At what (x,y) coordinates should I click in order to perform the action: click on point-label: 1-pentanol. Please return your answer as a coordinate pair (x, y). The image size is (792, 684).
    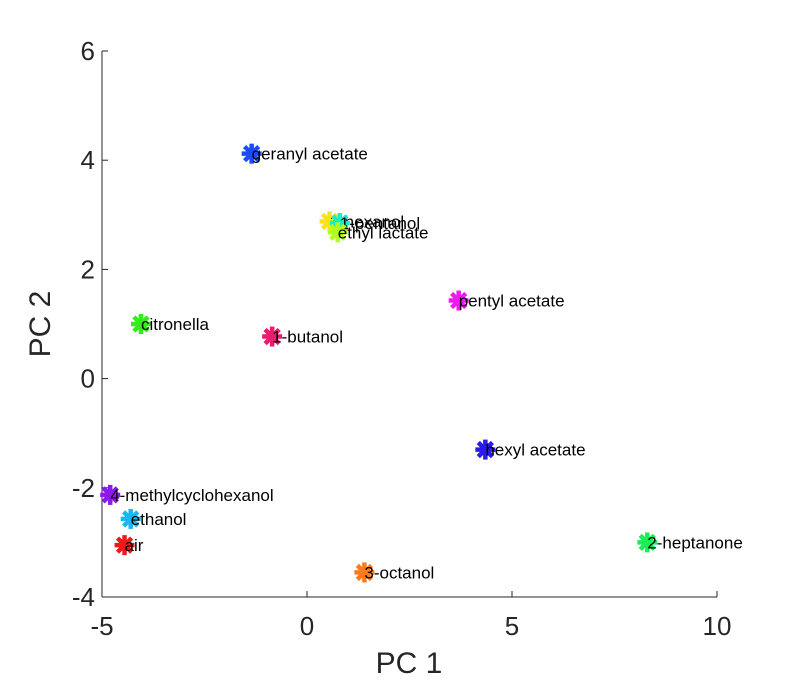
    Looking at the image, I should click on (380, 223).